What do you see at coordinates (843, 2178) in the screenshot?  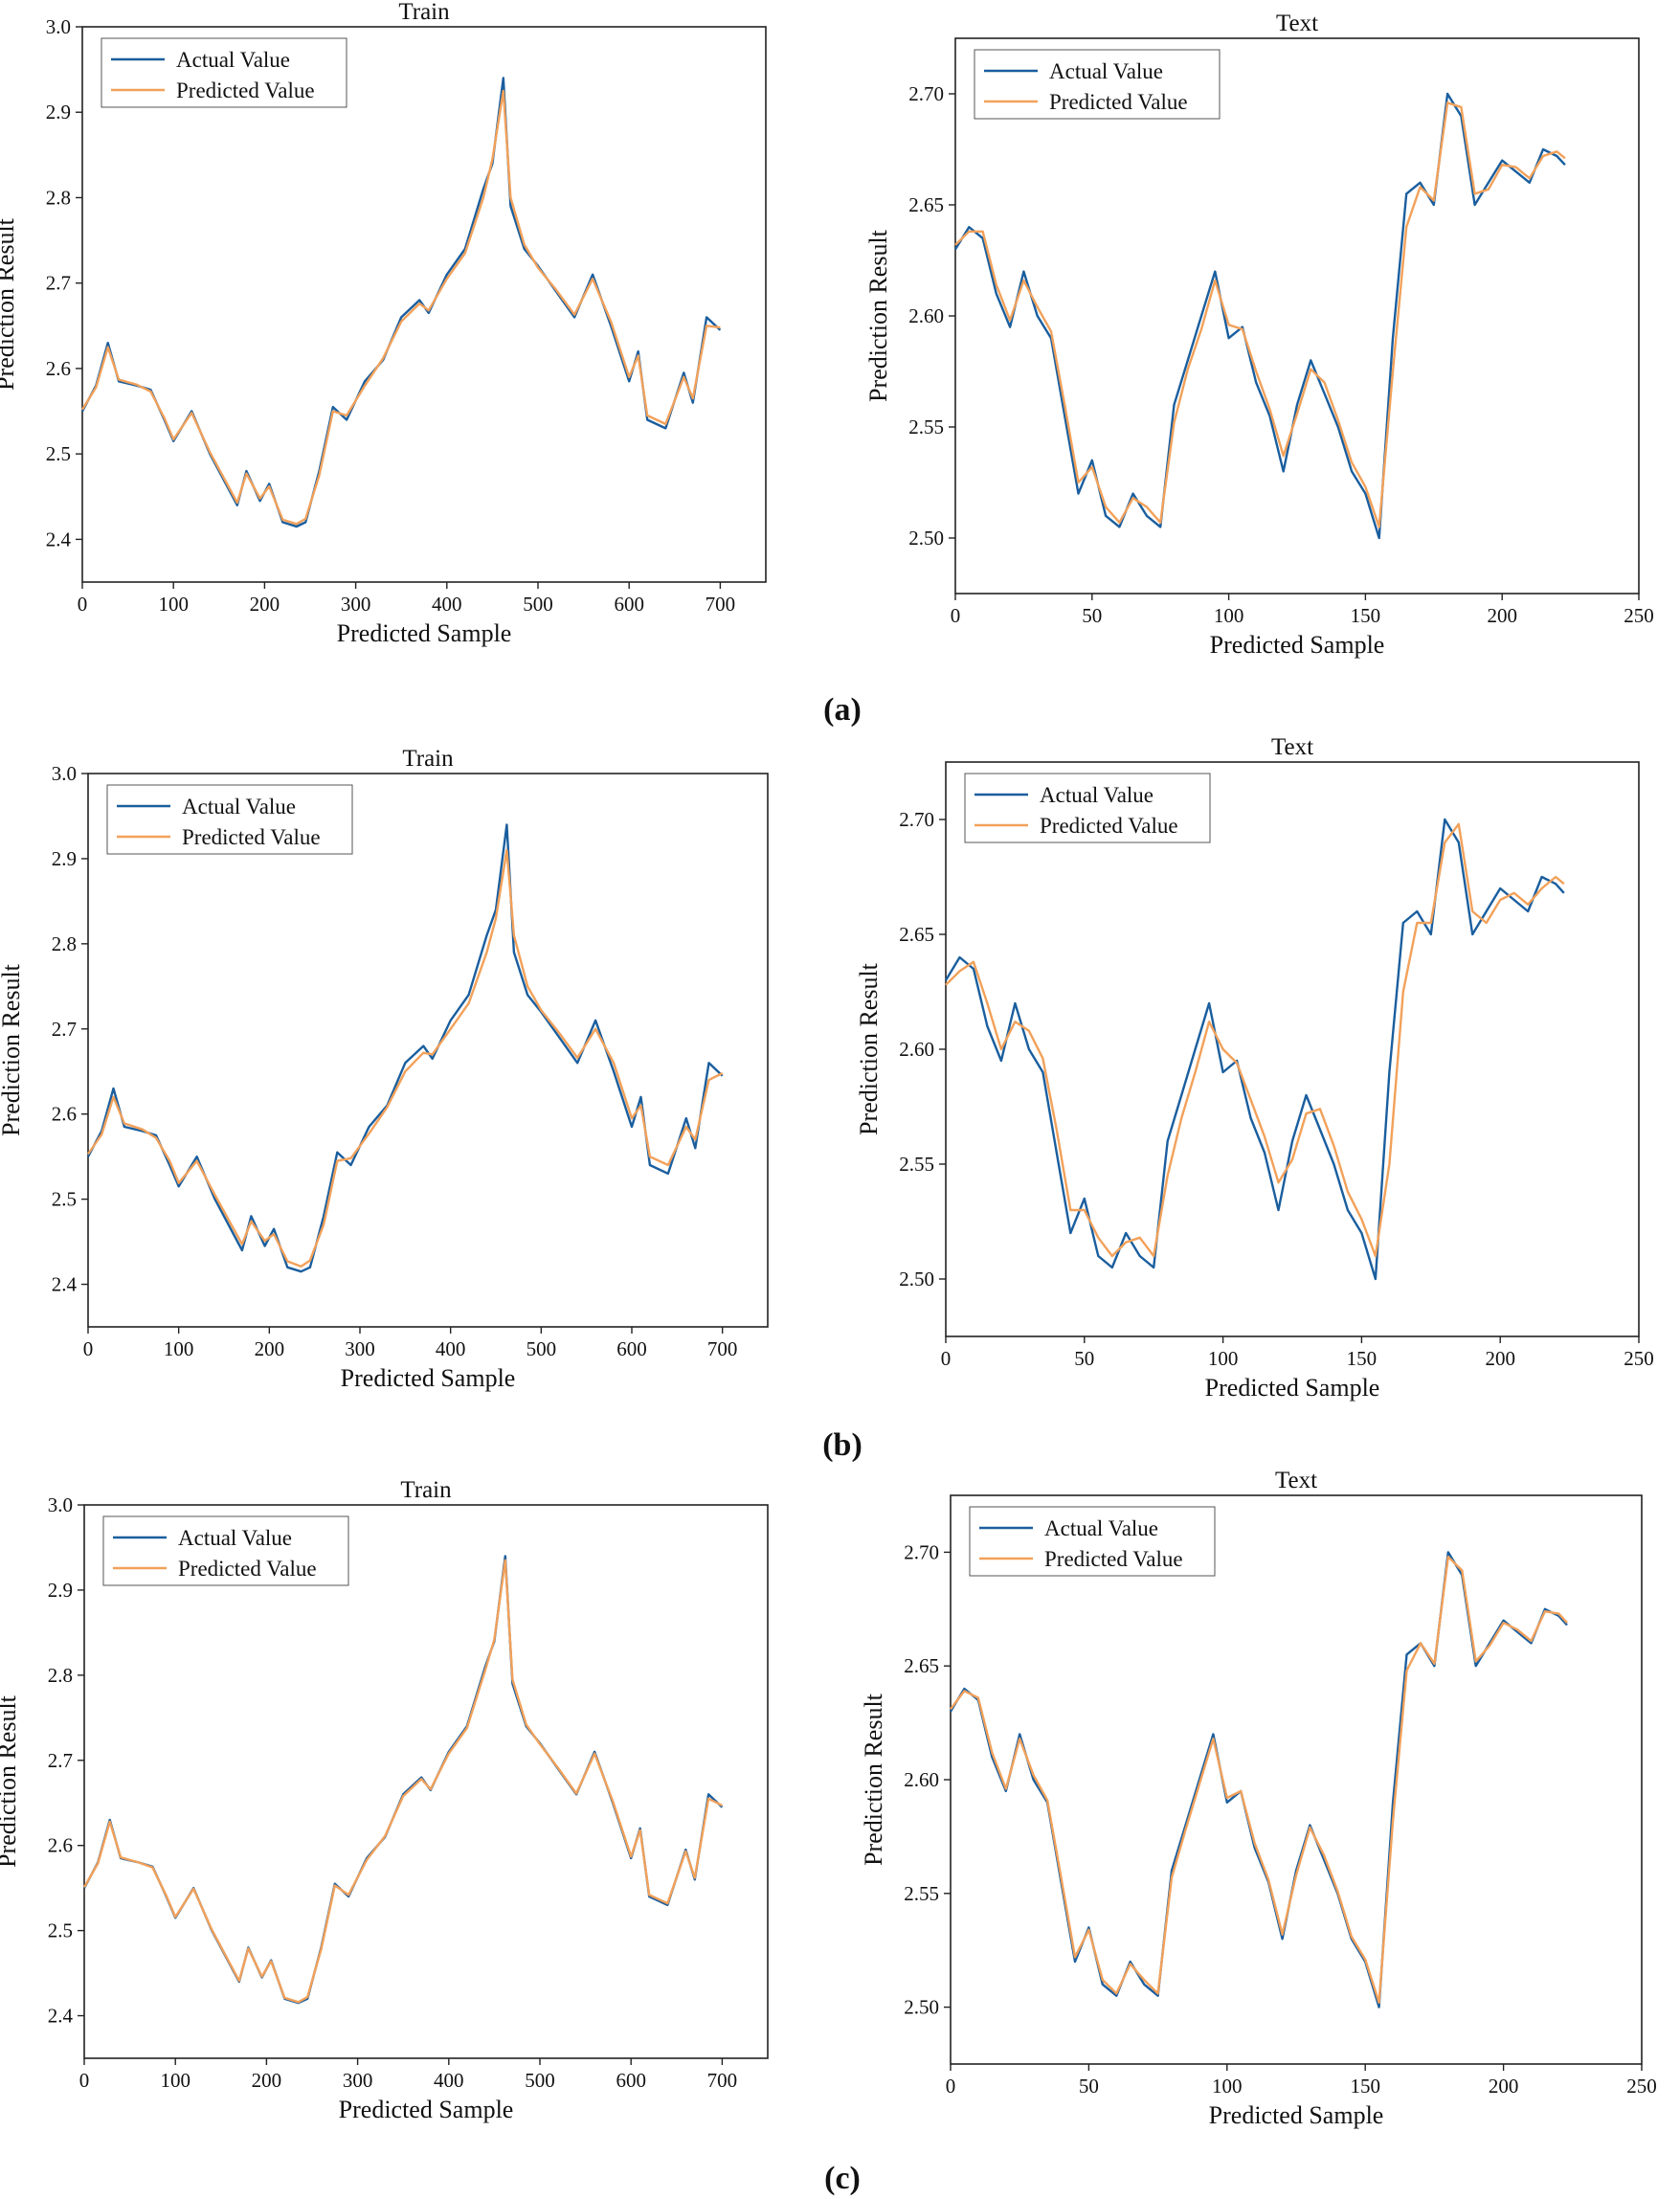 I see `panel-label-c: (c)` at bounding box center [843, 2178].